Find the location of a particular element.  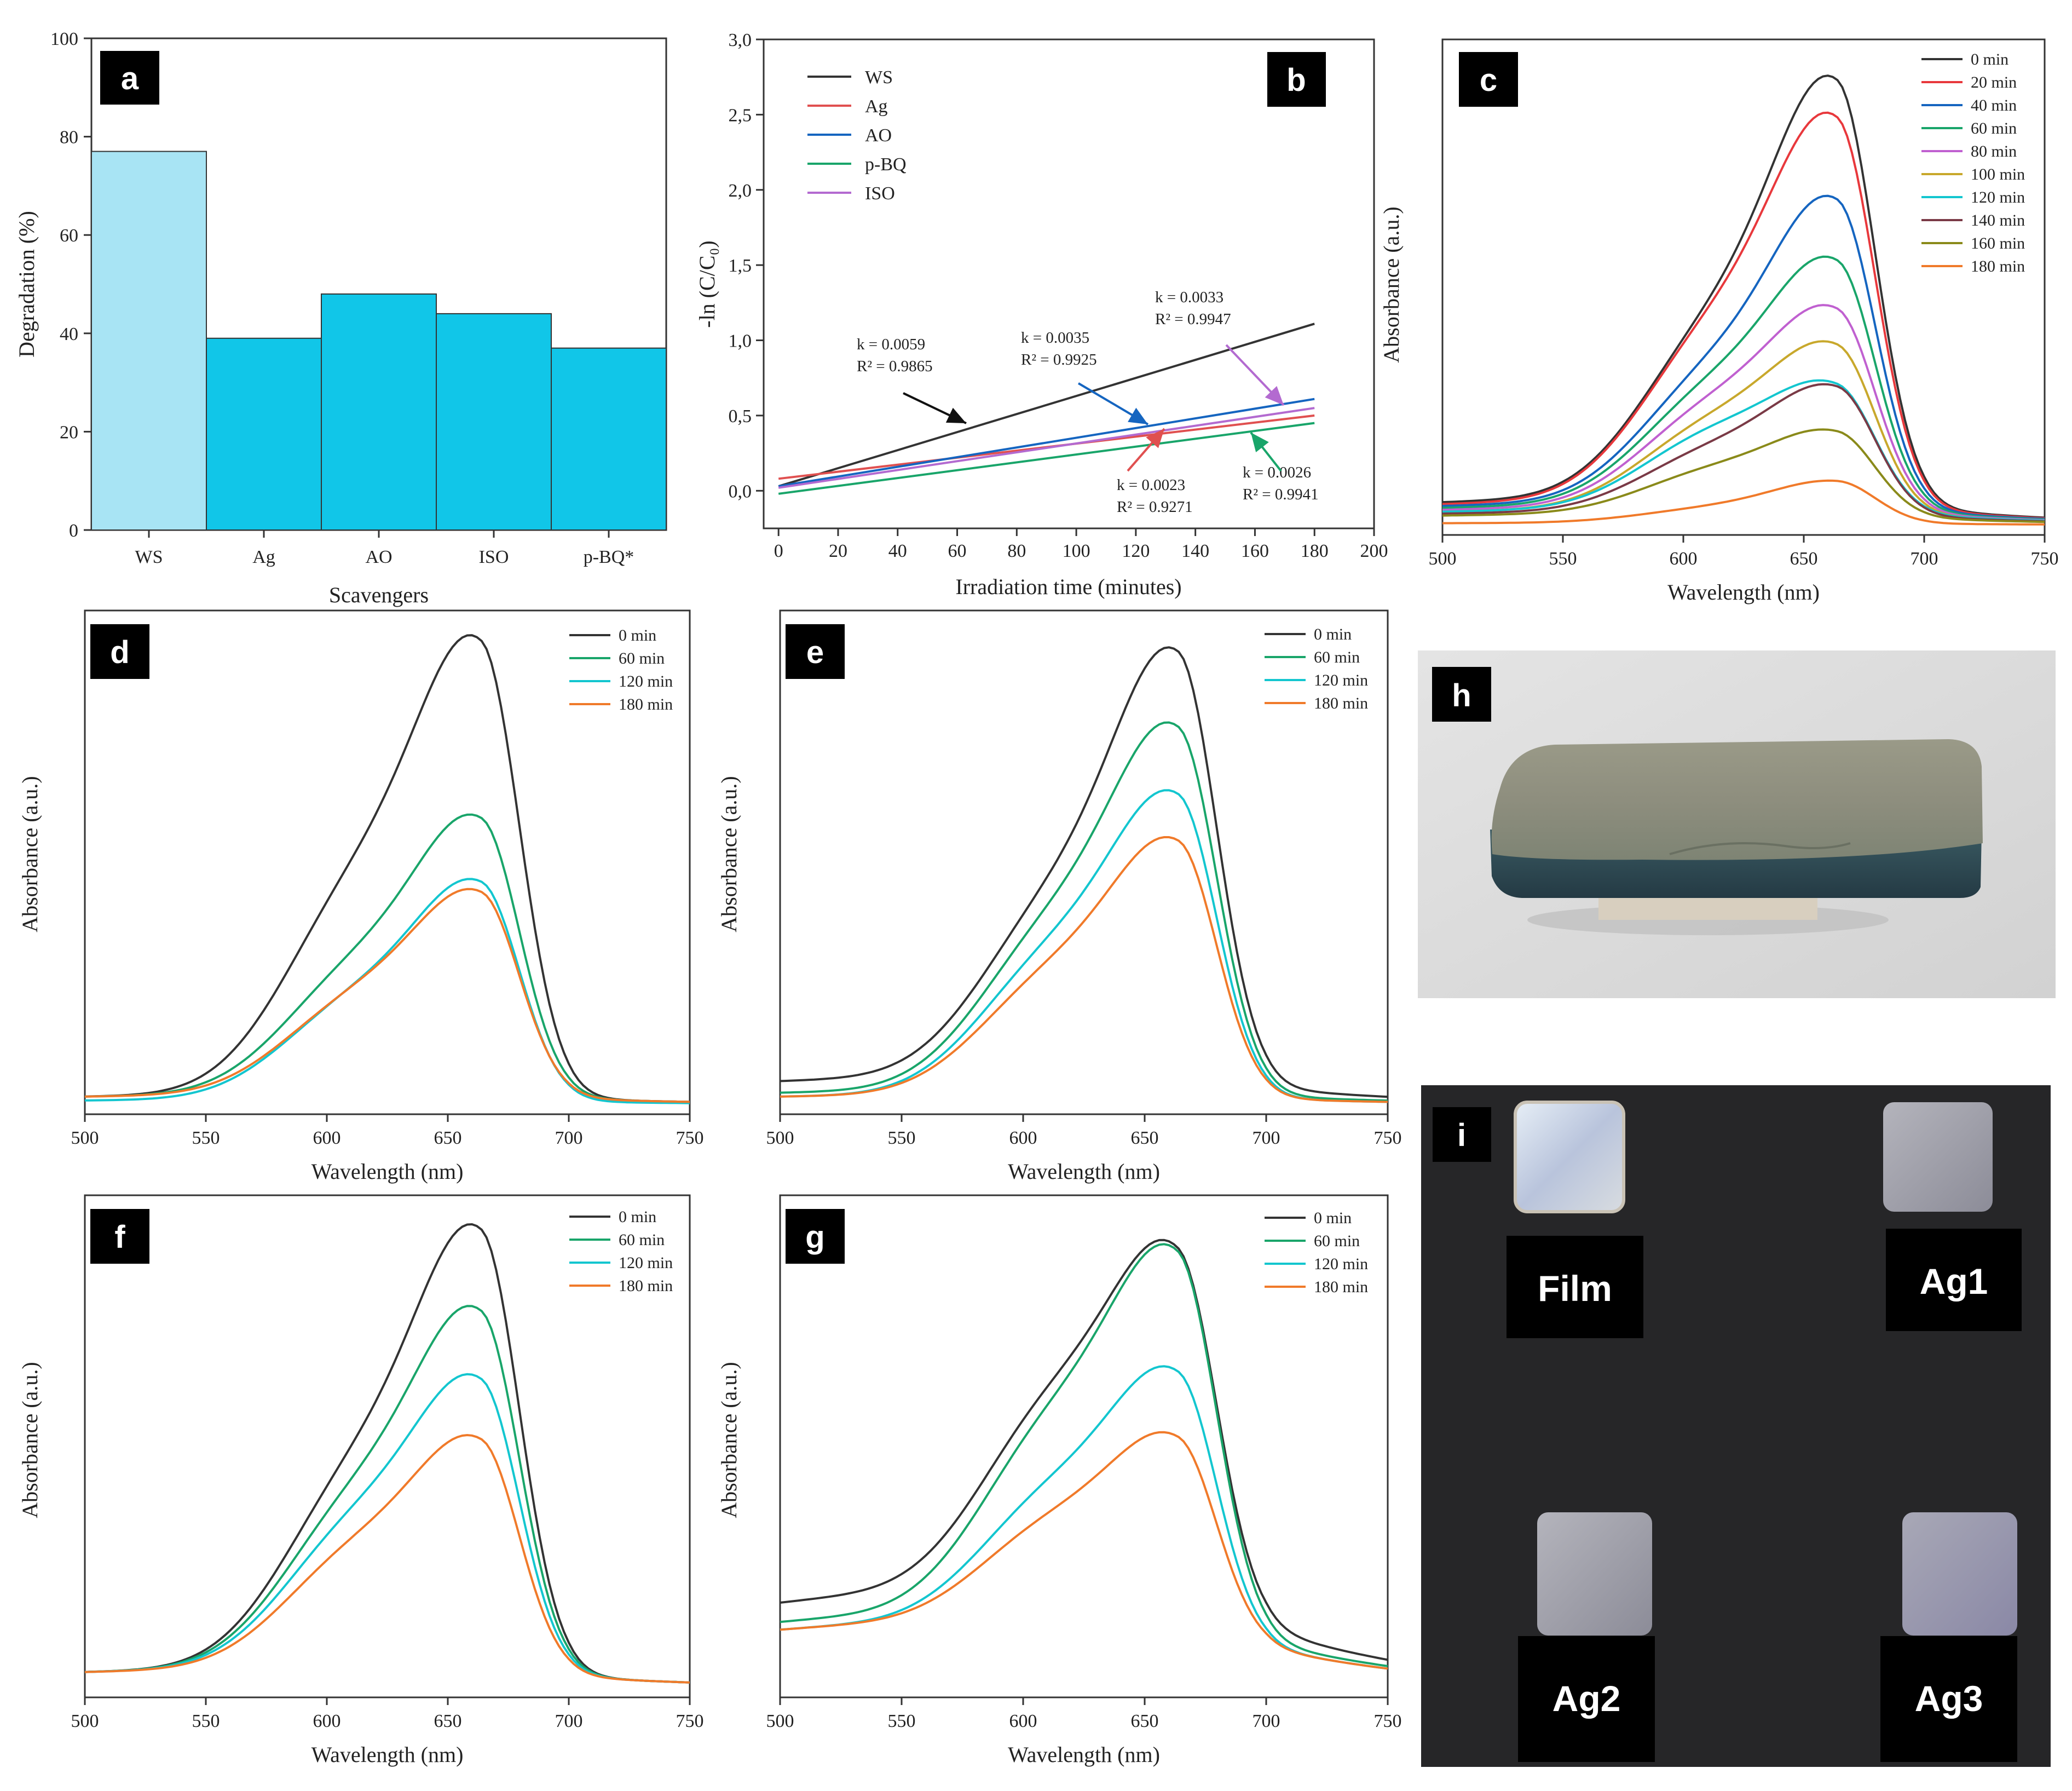

x-tick-label-c-700: 700 is located at coordinates (1924, 559).